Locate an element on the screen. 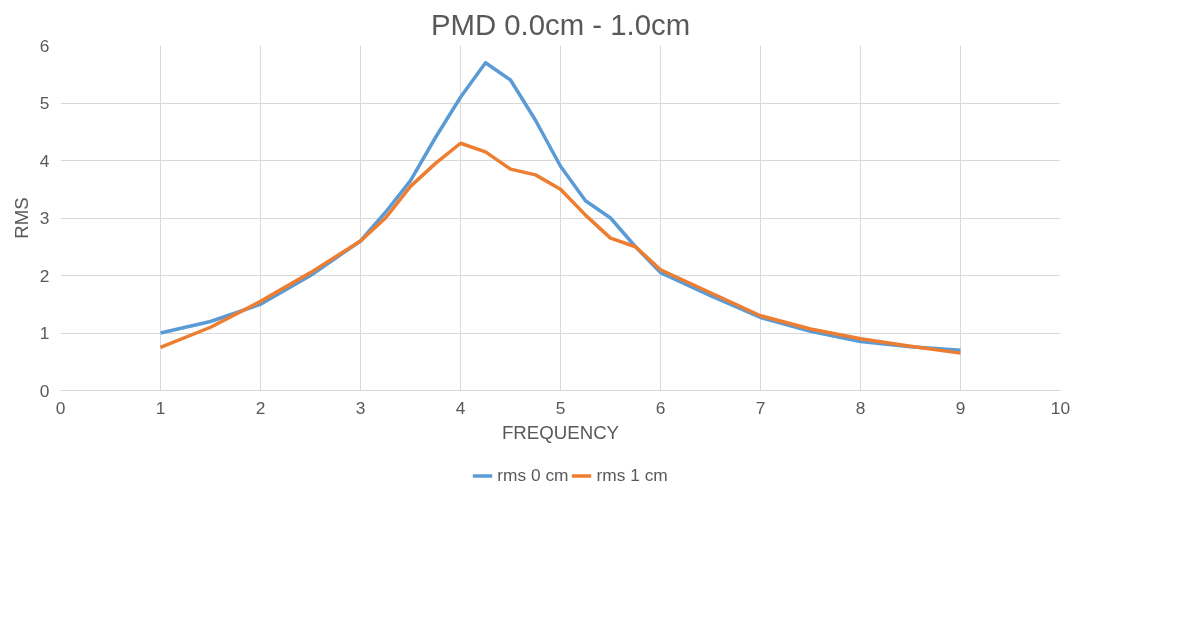 The width and height of the screenshot is (1178, 628). y-tick-label: 2 is located at coordinates (44, 275).